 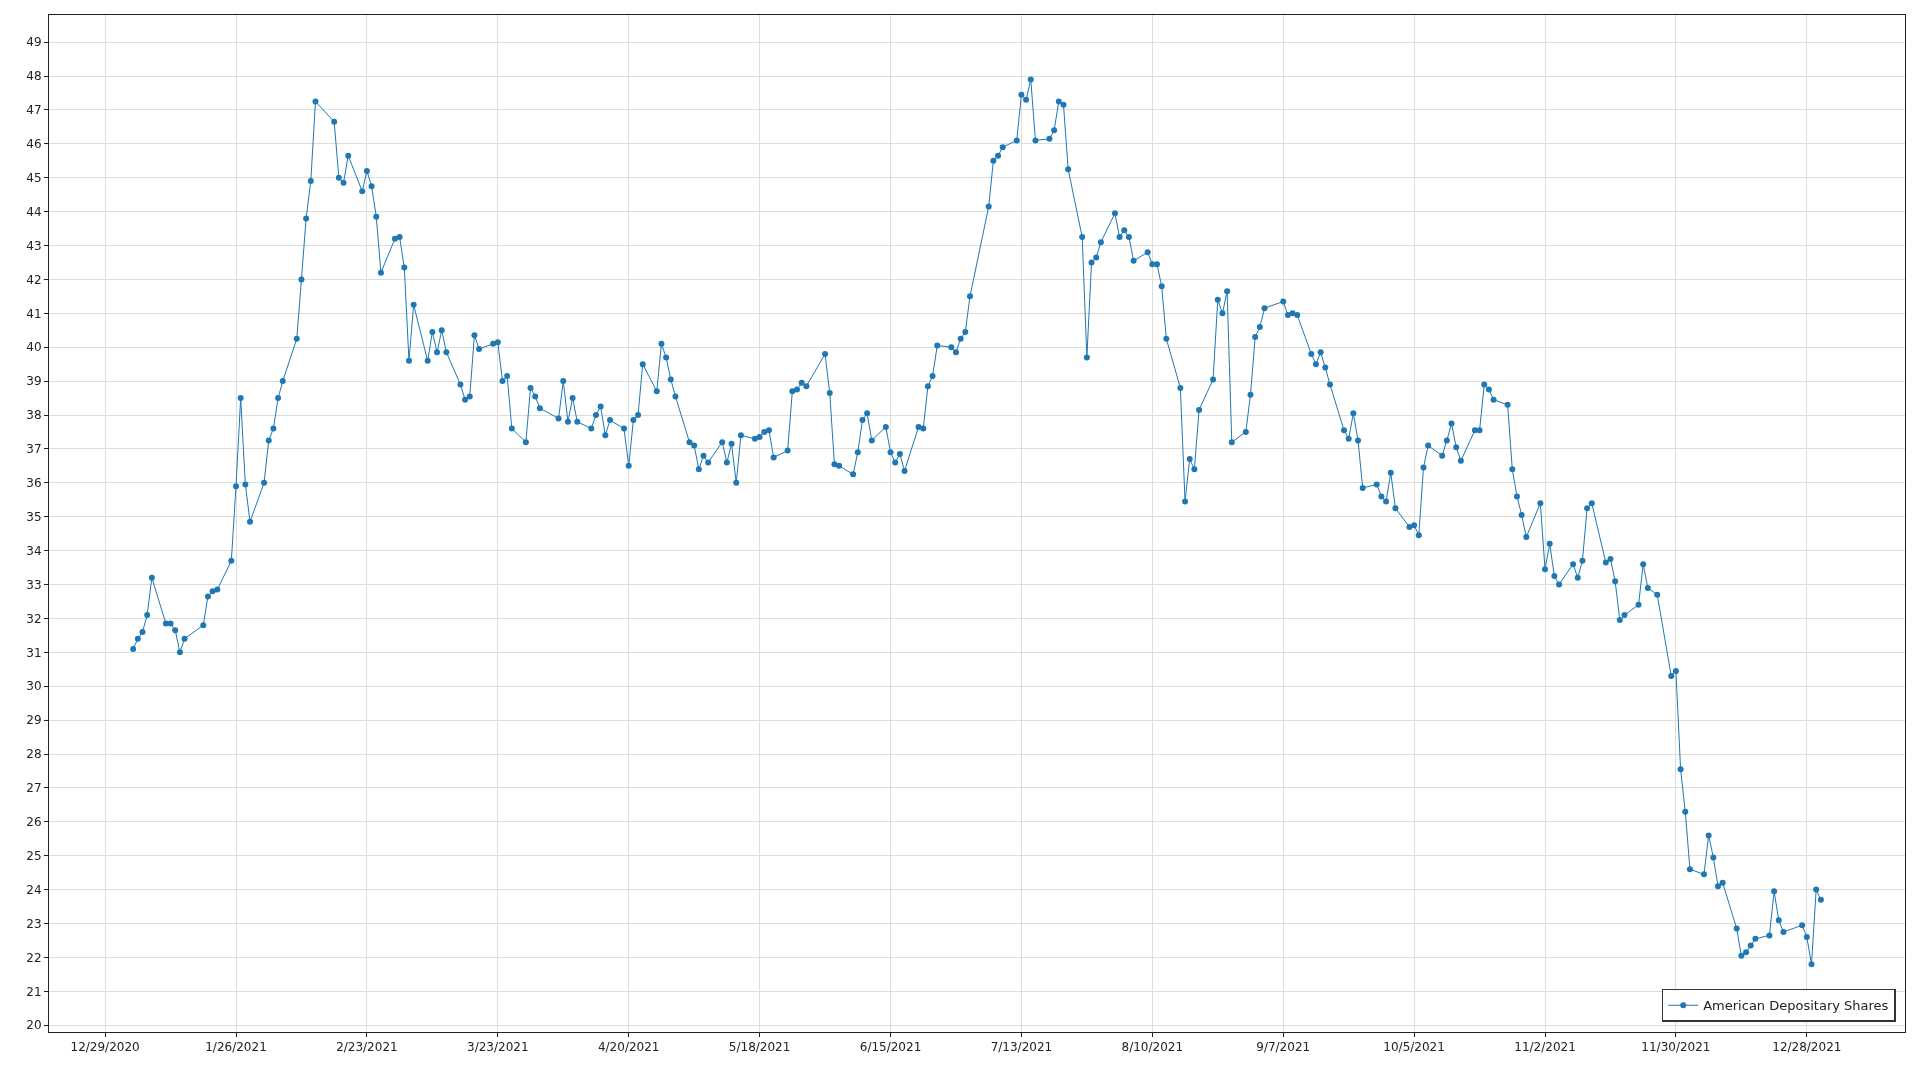 What do you see at coordinates (105, 1047) in the screenshot?
I see `x-tick-label: 12/29/2020` at bounding box center [105, 1047].